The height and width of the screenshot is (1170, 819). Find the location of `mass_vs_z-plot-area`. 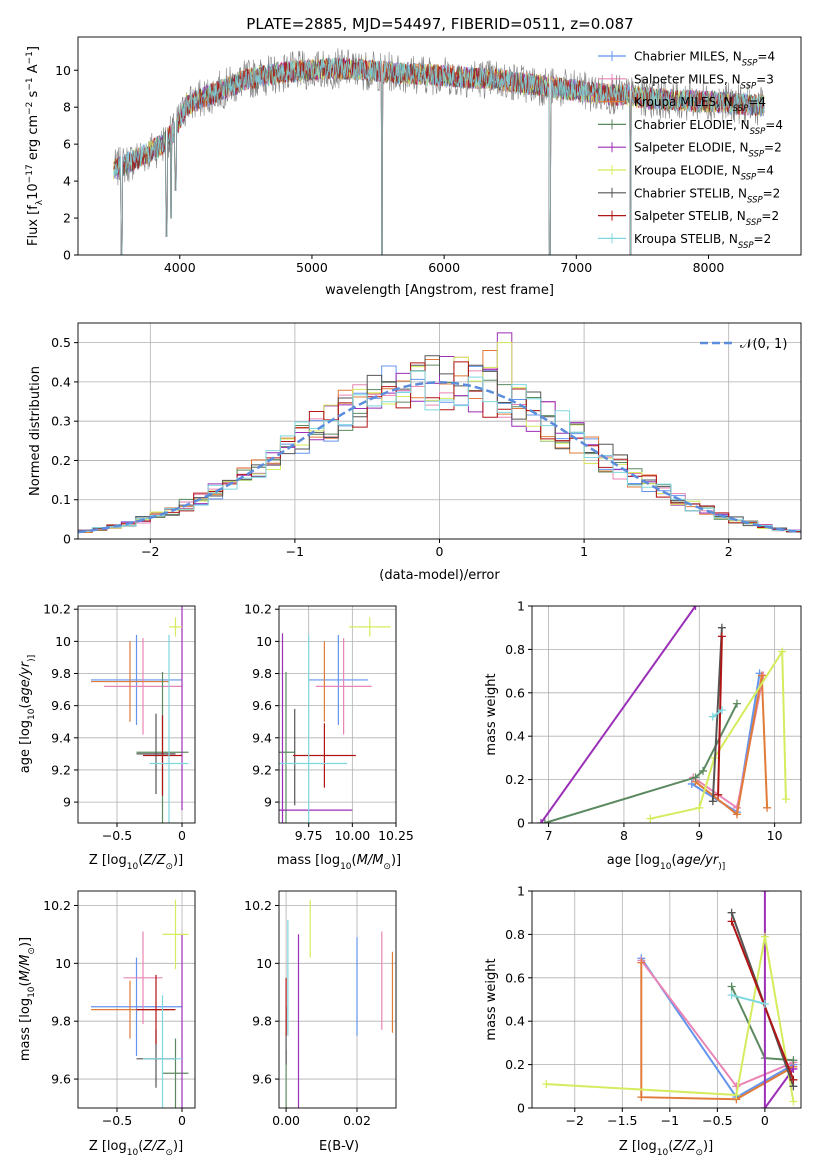

mass_vs_z-plot-area is located at coordinates (140, 1003).